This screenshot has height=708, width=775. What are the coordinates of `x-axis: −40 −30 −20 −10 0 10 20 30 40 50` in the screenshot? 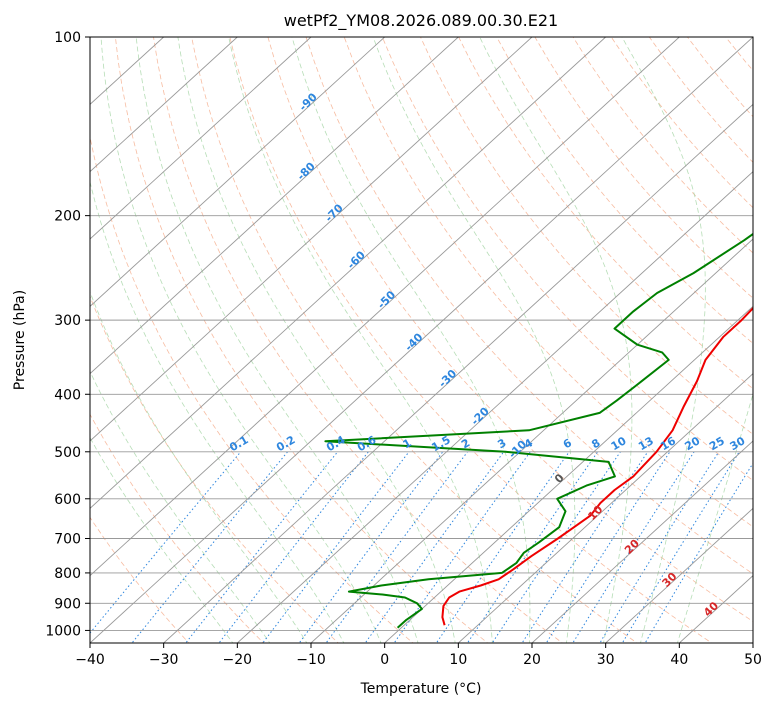 It's located at (418, 655).